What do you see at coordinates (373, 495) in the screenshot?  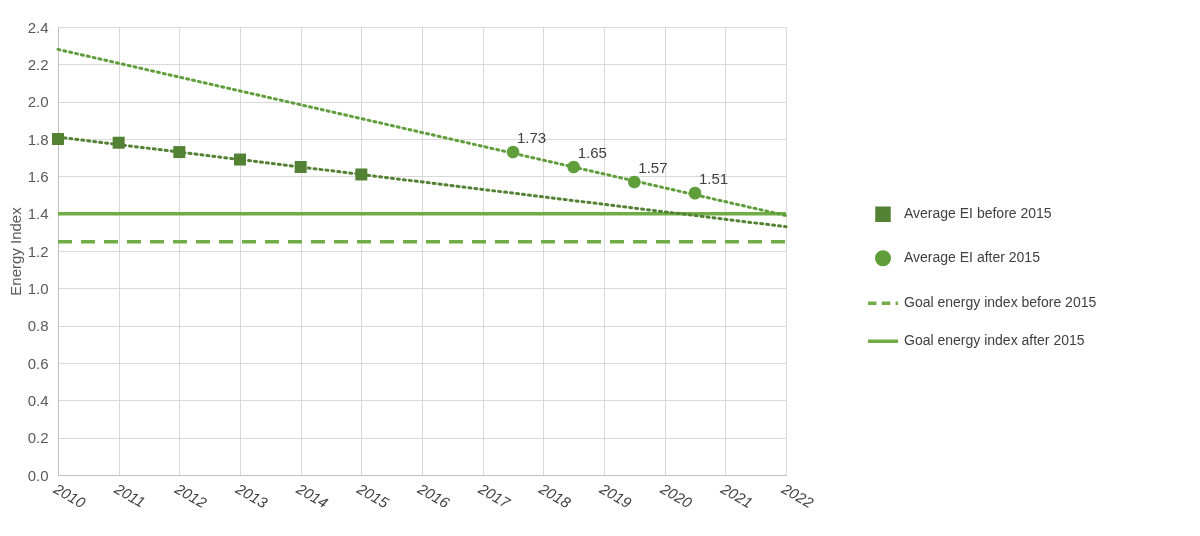 I see `x-tick-label: 2015` at bounding box center [373, 495].